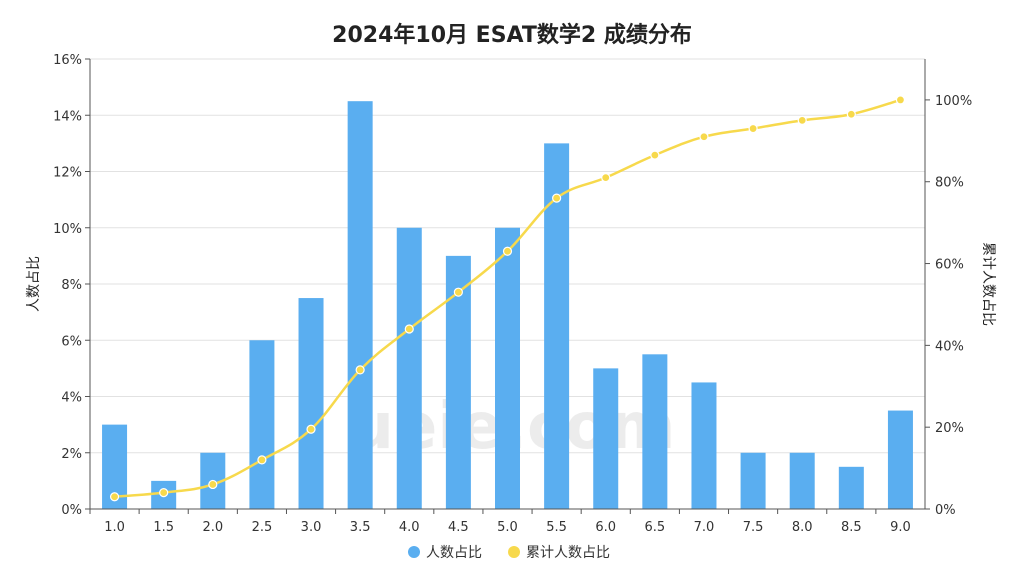  What do you see at coordinates (458, 527) in the screenshot?
I see `x-tick-label: 4.5` at bounding box center [458, 527].